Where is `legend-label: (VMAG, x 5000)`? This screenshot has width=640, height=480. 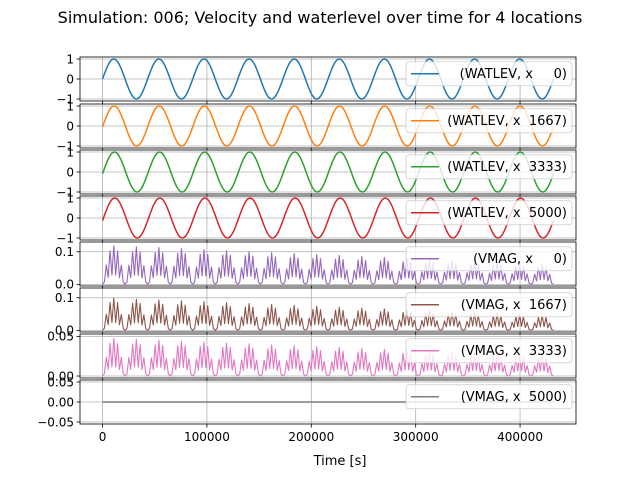
legend-label: (VMAG, x 5000) is located at coordinates (514, 397).